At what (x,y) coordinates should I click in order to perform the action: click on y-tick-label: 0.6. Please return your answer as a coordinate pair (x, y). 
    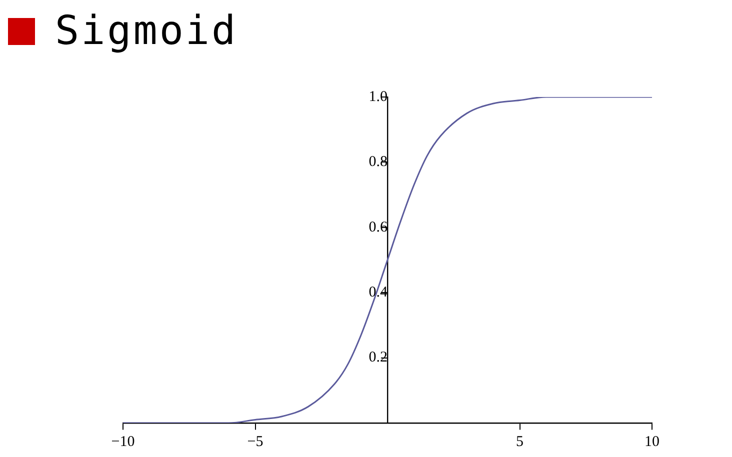
    Looking at the image, I should click on (378, 227).